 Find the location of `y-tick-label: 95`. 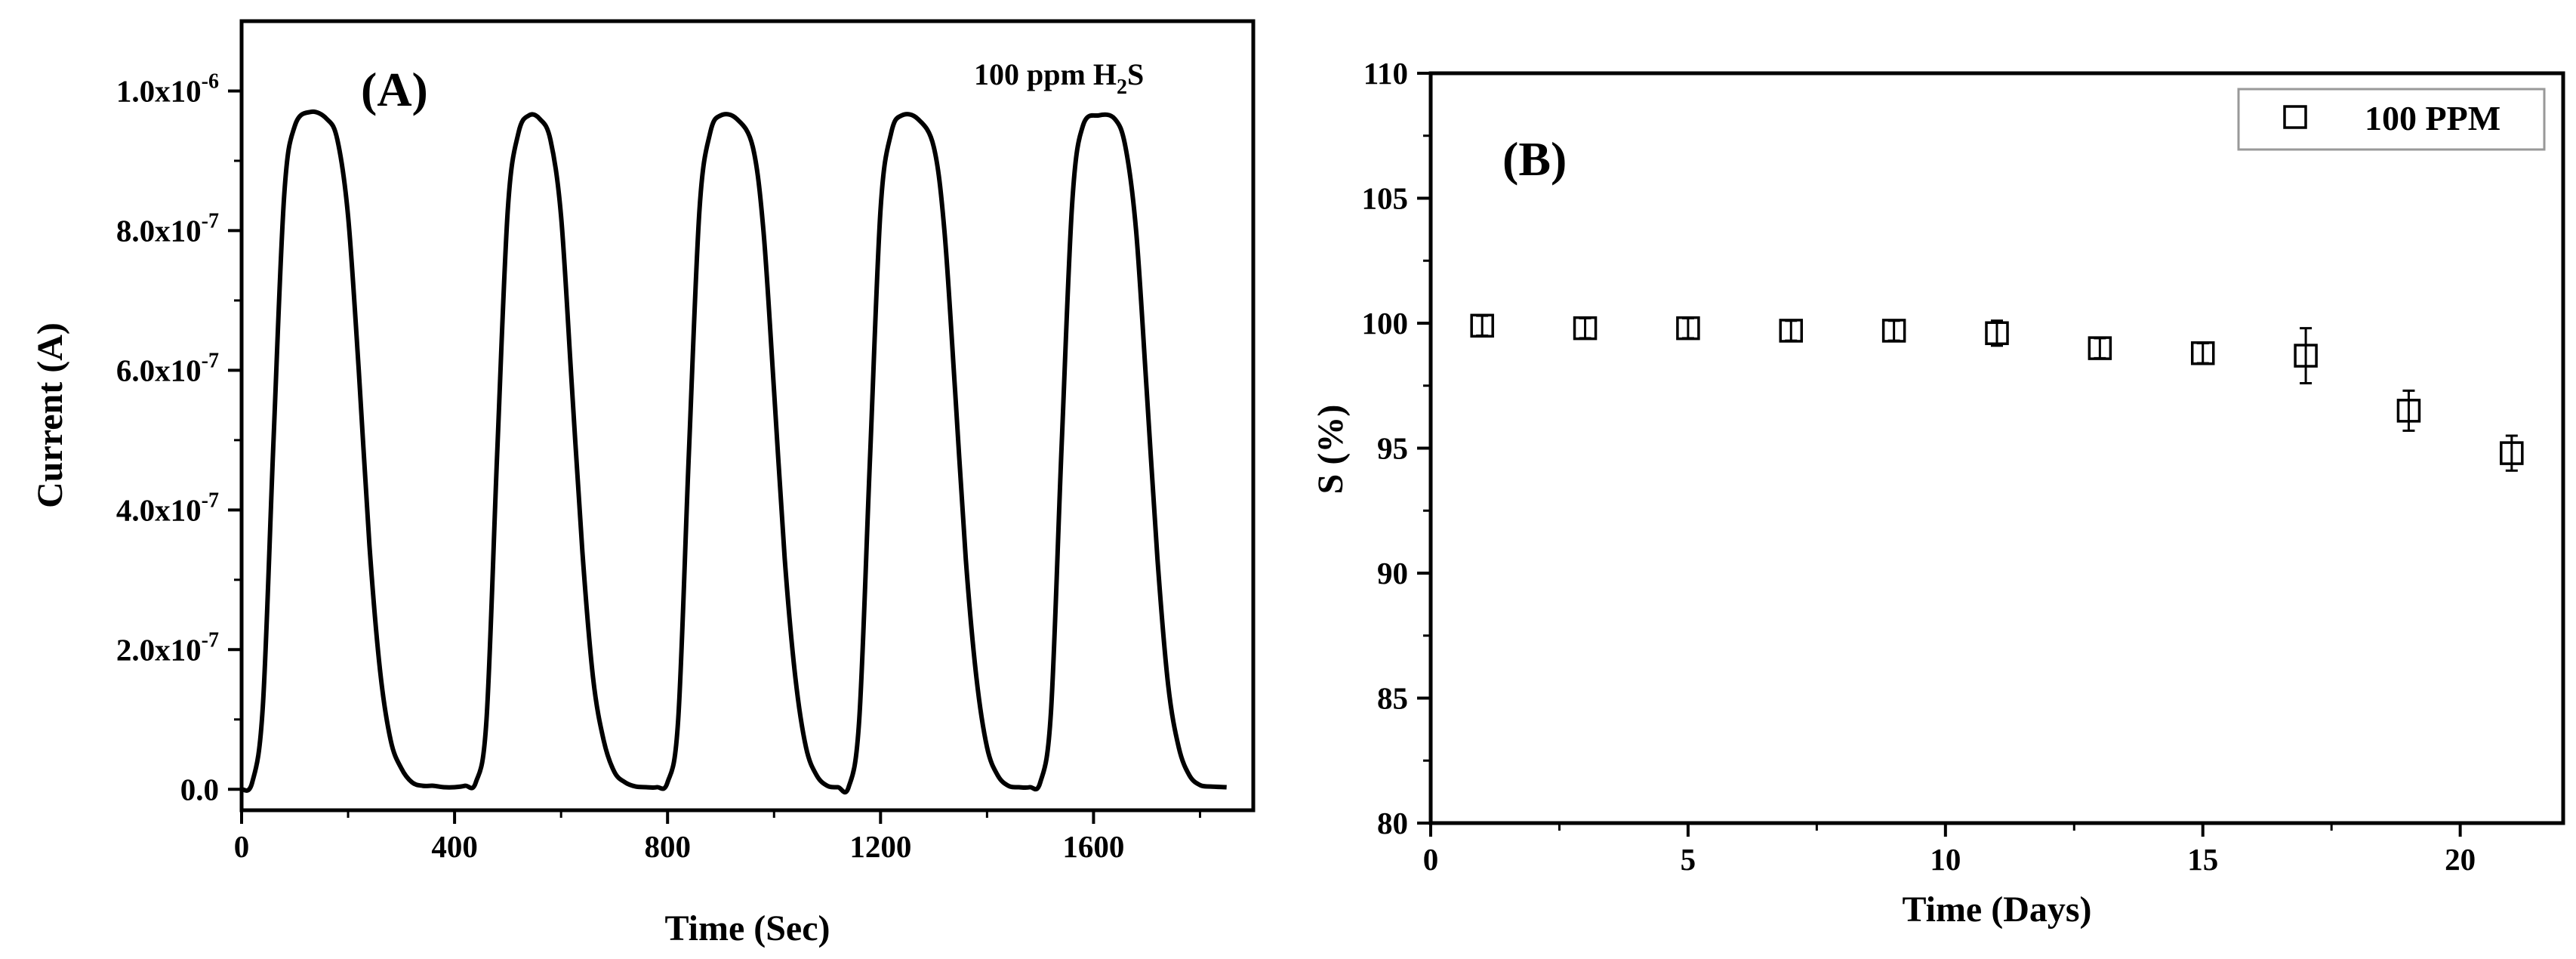

y-tick-label: 95 is located at coordinates (1392, 448).